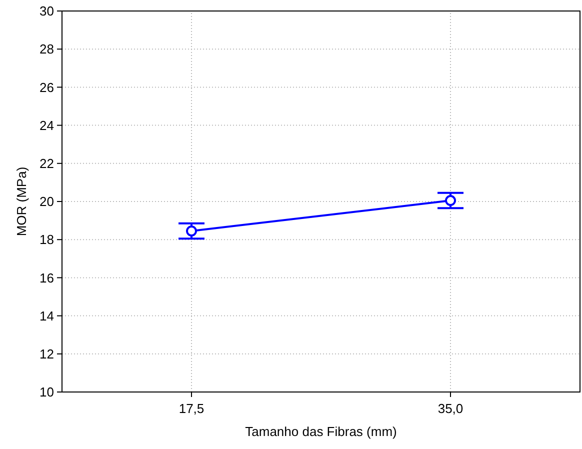 The width and height of the screenshot is (582, 449). I want to click on x-axis-title: Tamanho das Fibras (mm), so click(321, 431).